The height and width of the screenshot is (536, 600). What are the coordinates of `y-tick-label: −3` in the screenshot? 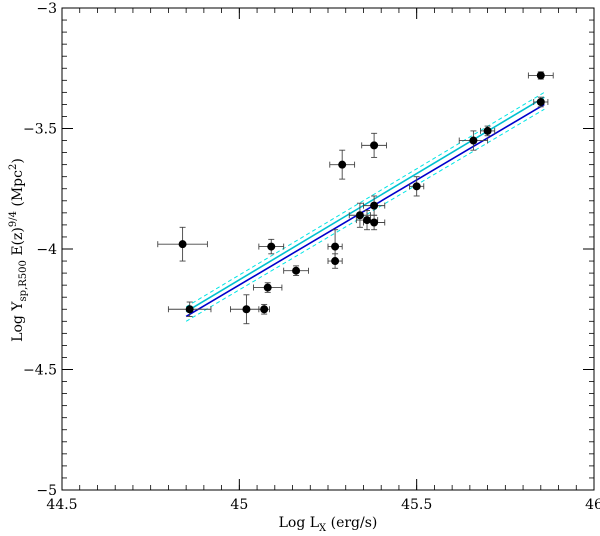 It's located at (46, 9).